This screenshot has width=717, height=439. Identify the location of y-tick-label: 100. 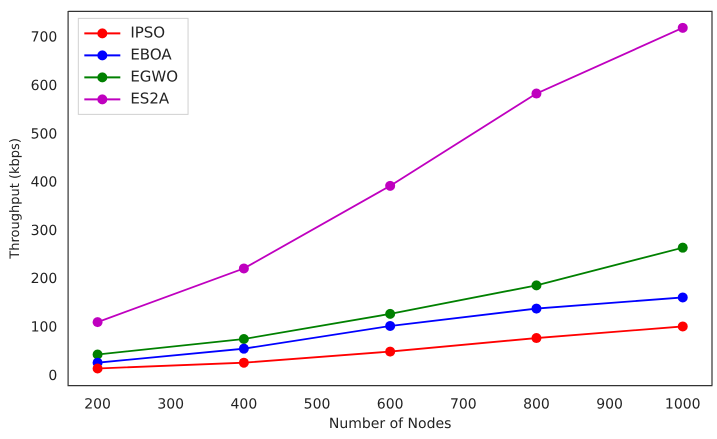
(44, 328).